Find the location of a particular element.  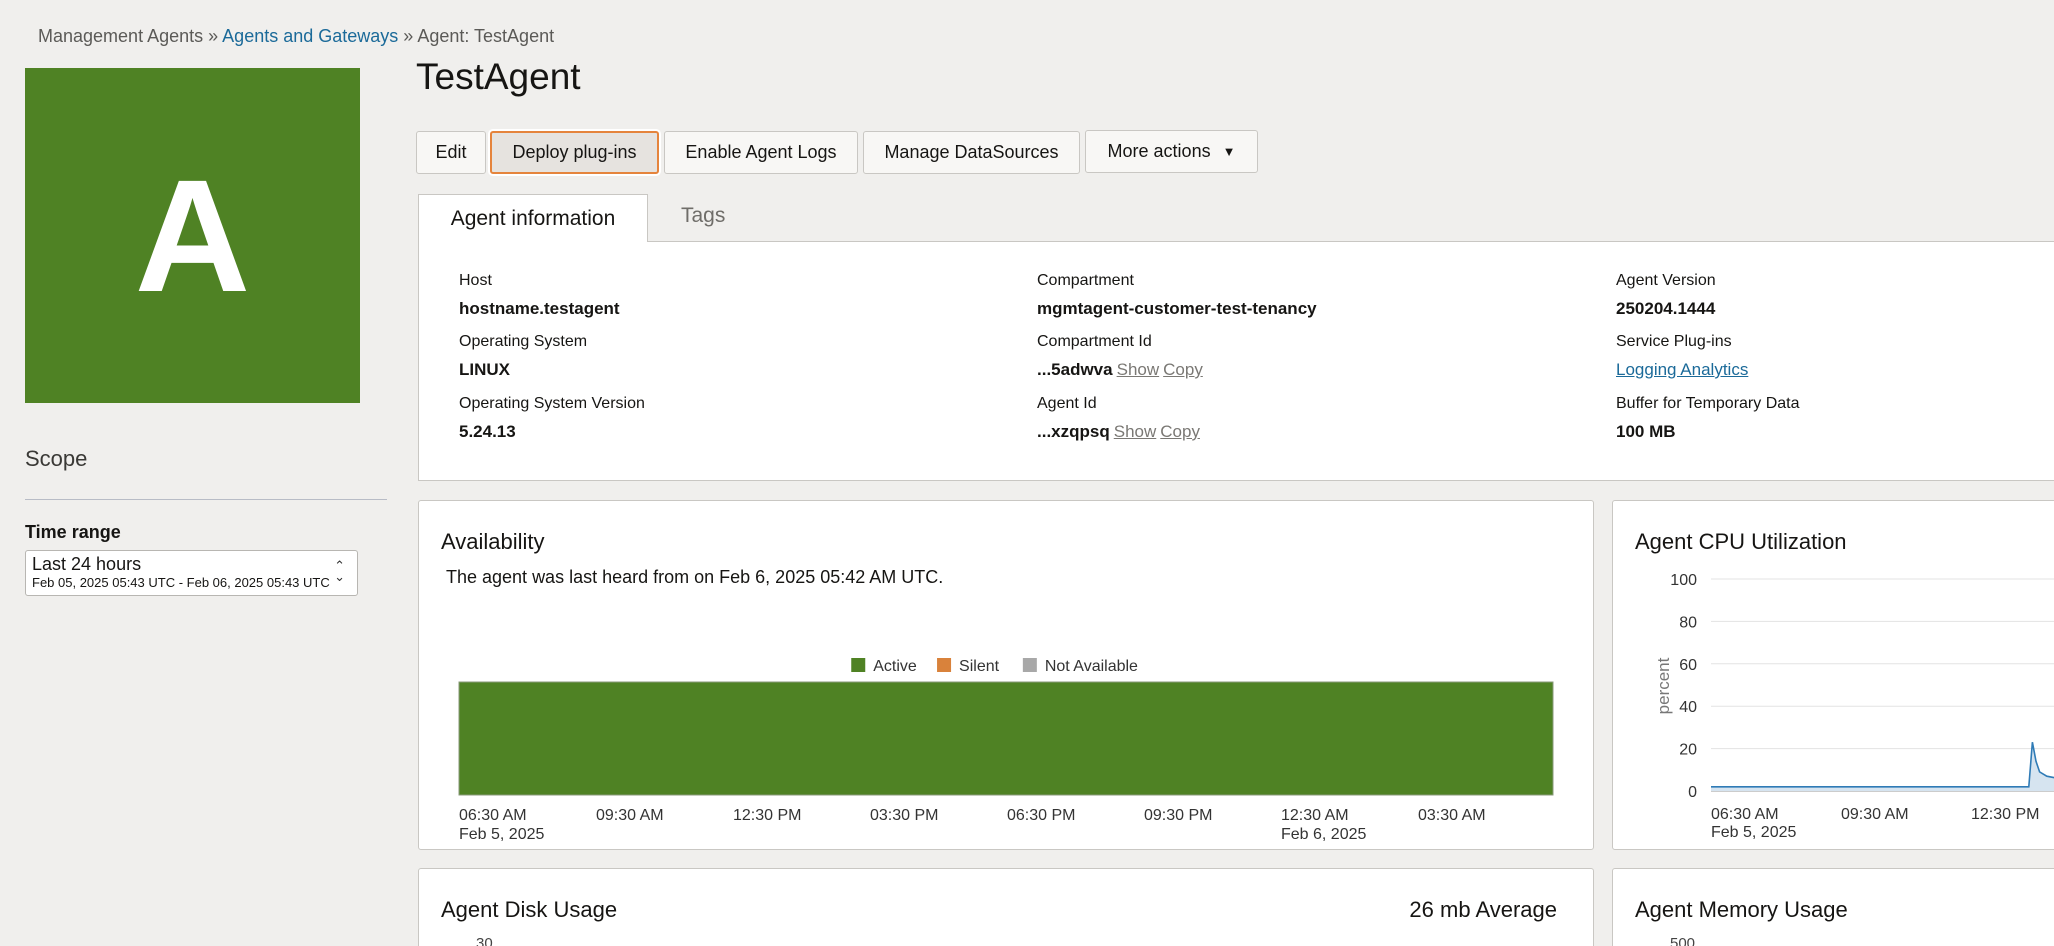

y-tick-label: 60 is located at coordinates (1688, 665).